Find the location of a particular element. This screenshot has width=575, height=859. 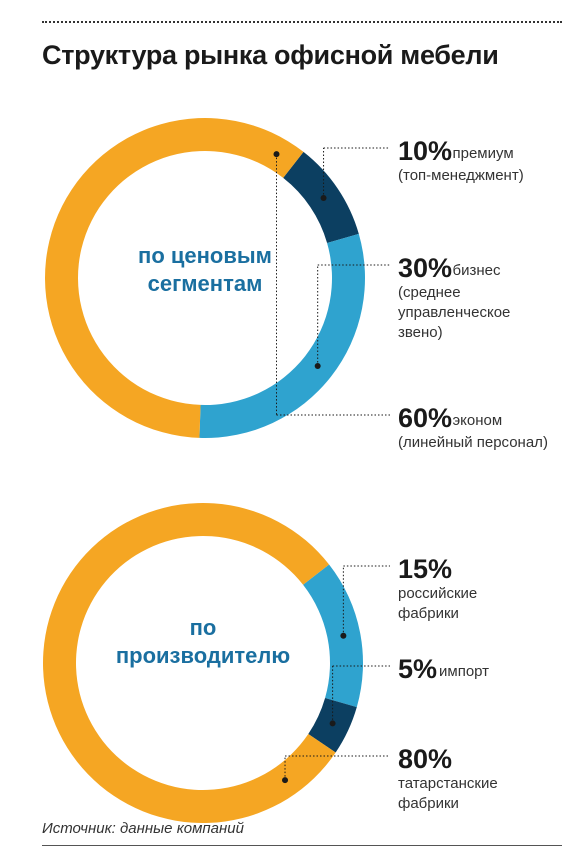

donut1-percent-label-2: 30% is located at coordinates (425, 268).